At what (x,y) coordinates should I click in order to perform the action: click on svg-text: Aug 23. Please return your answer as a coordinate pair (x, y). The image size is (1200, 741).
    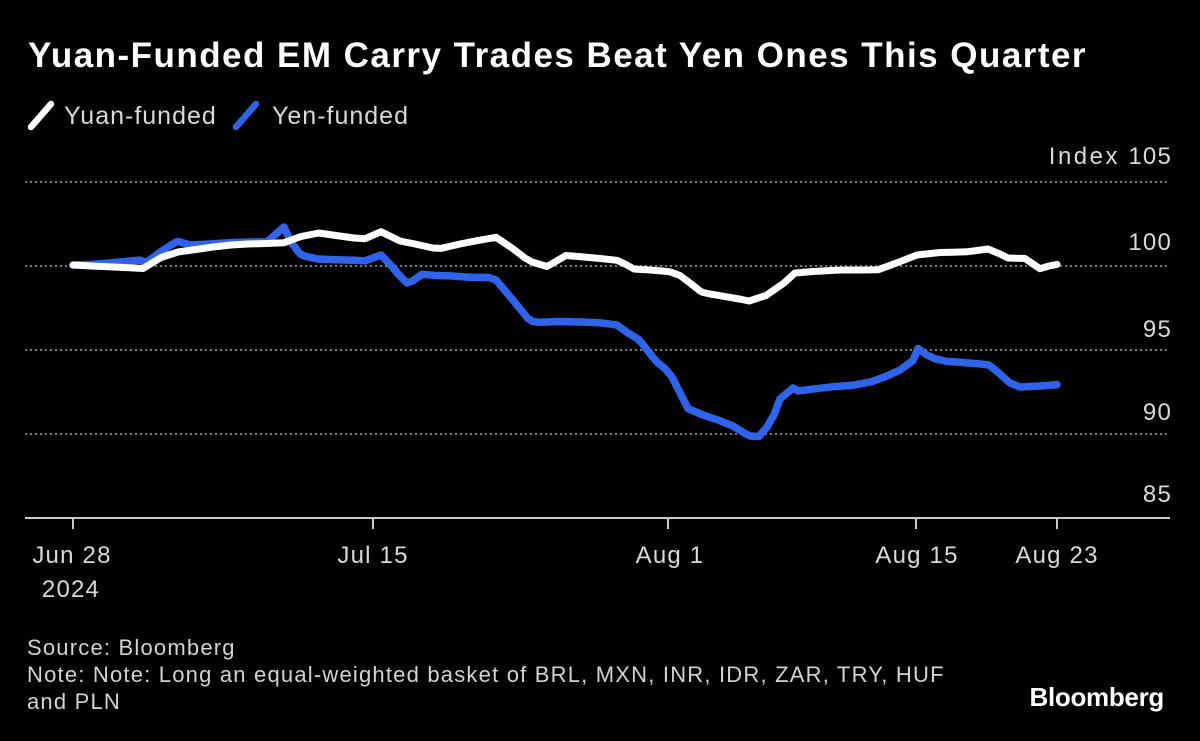
    Looking at the image, I should click on (1056, 555).